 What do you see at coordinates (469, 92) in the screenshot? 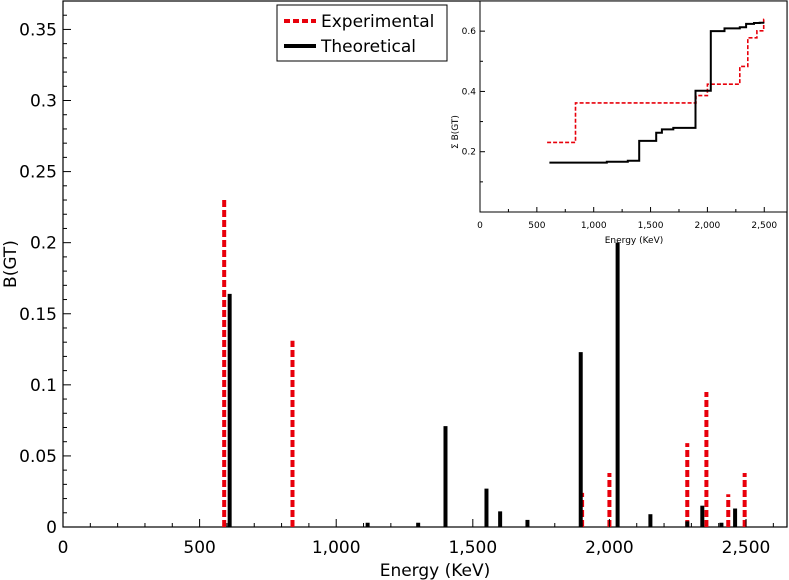
I see `inset-y-tick-label: 0.4` at bounding box center [469, 92].